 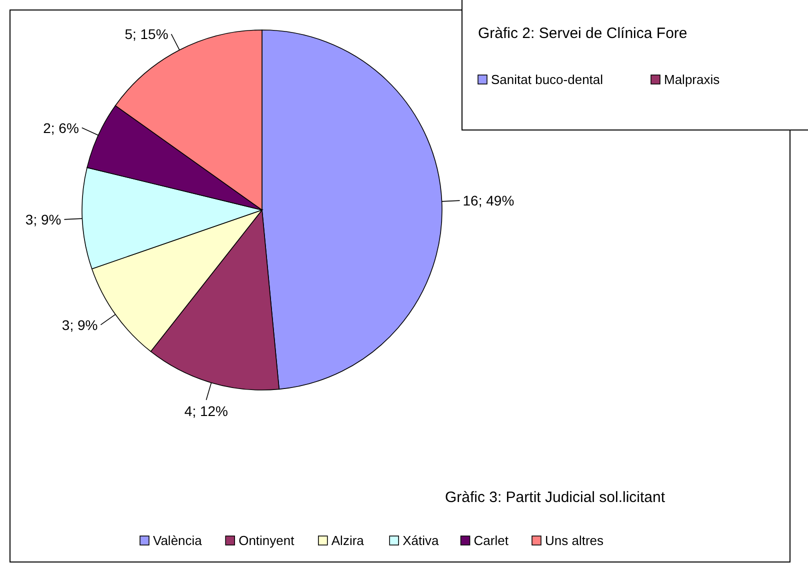 What do you see at coordinates (692, 79) in the screenshot?
I see `text: Malpraxis` at bounding box center [692, 79].